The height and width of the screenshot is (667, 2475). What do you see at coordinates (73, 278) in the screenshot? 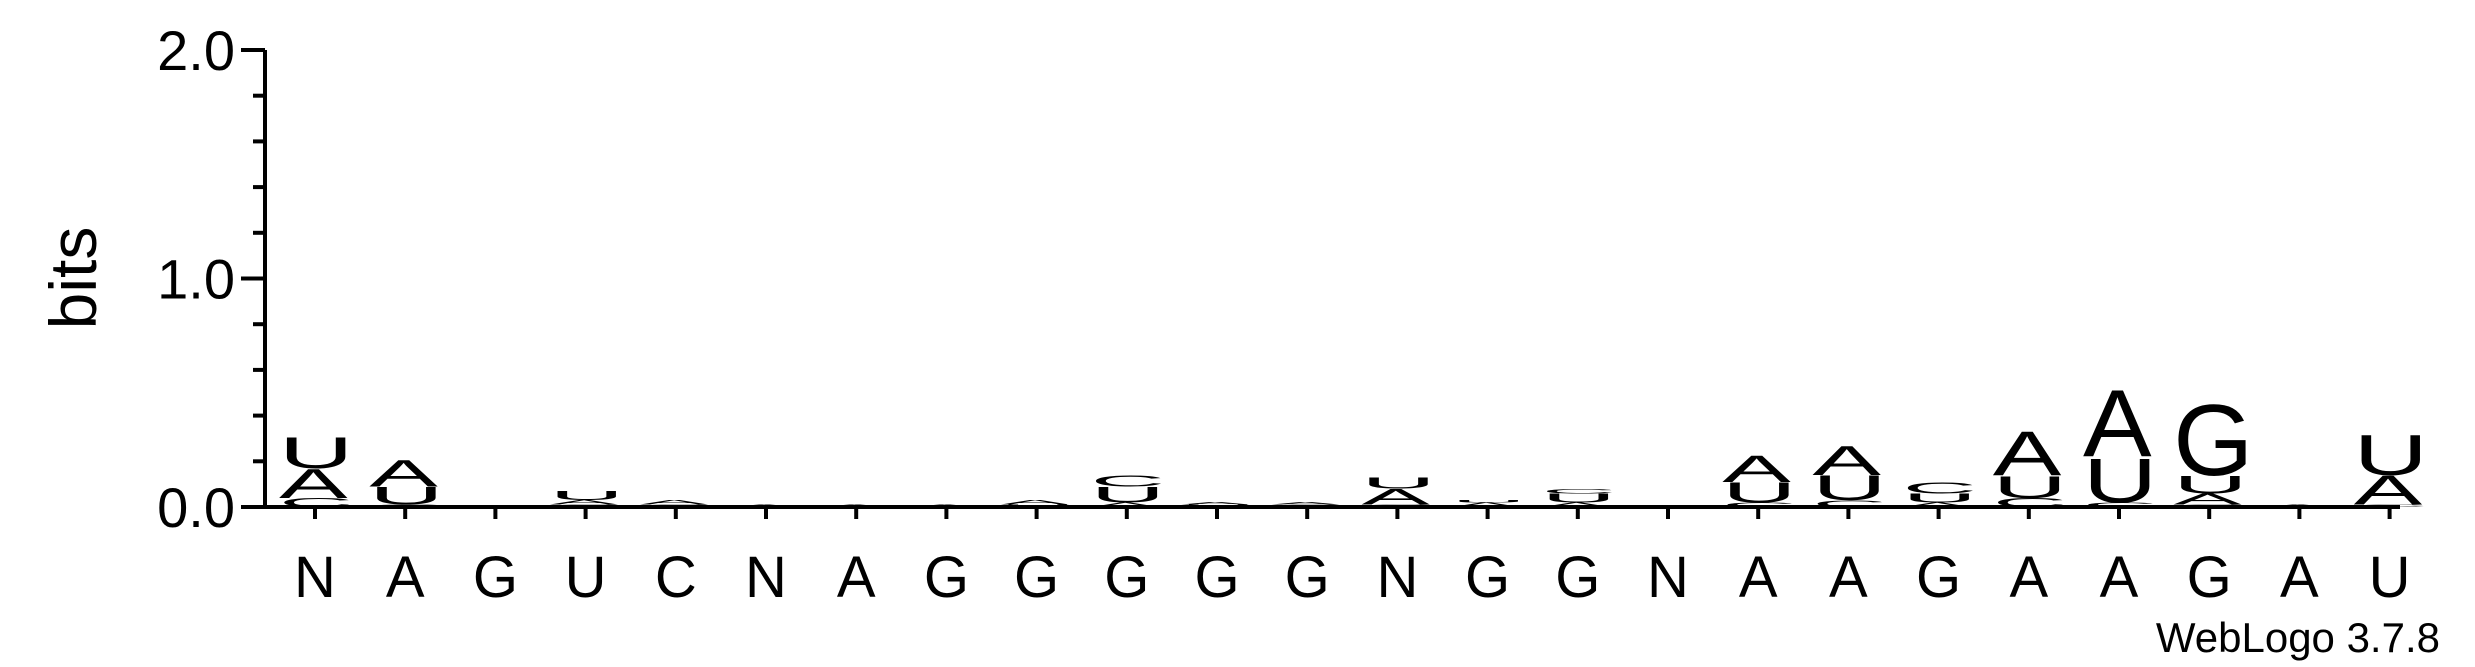
I see `y-axis-title: bits` at bounding box center [73, 278].